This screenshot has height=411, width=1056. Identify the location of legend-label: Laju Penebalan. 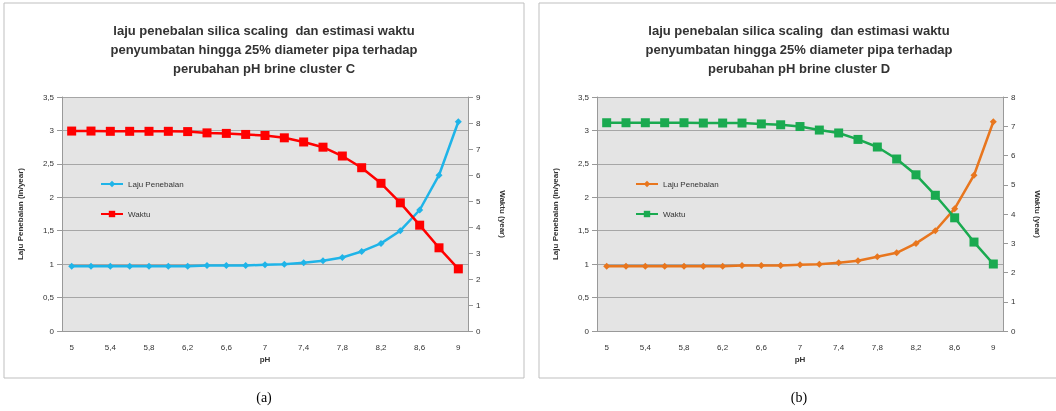
(691, 184).